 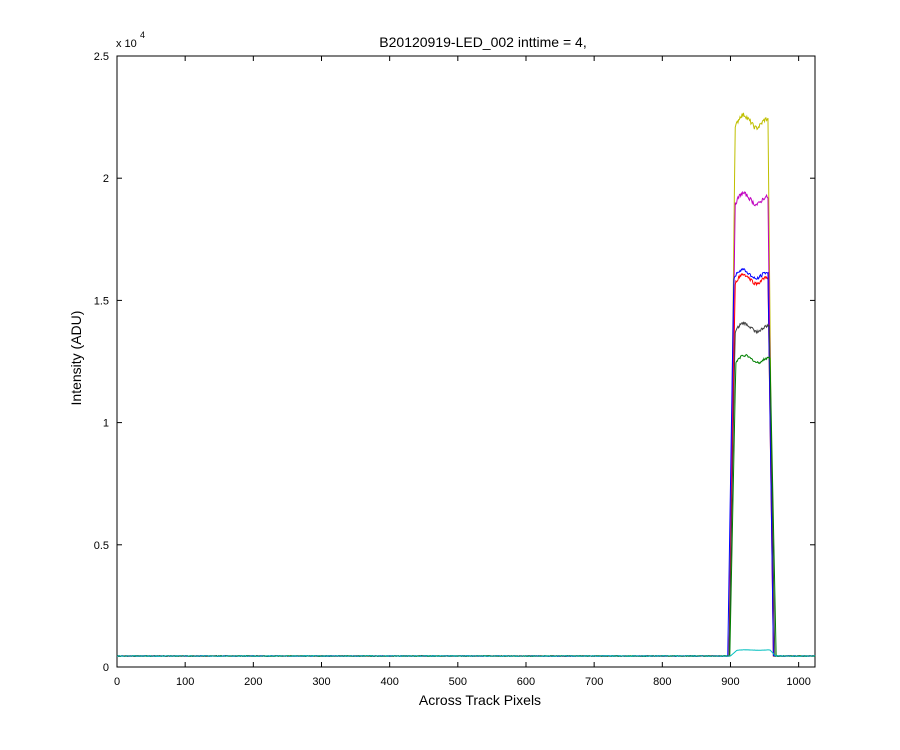 What do you see at coordinates (389, 682) in the screenshot?
I see `x-tick-label: 400` at bounding box center [389, 682].